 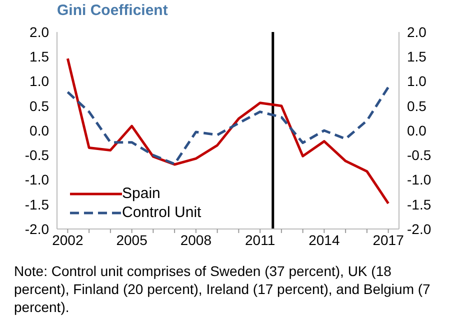 I want to click on y-tick-label: -1.5, so click(x=37, y=204).